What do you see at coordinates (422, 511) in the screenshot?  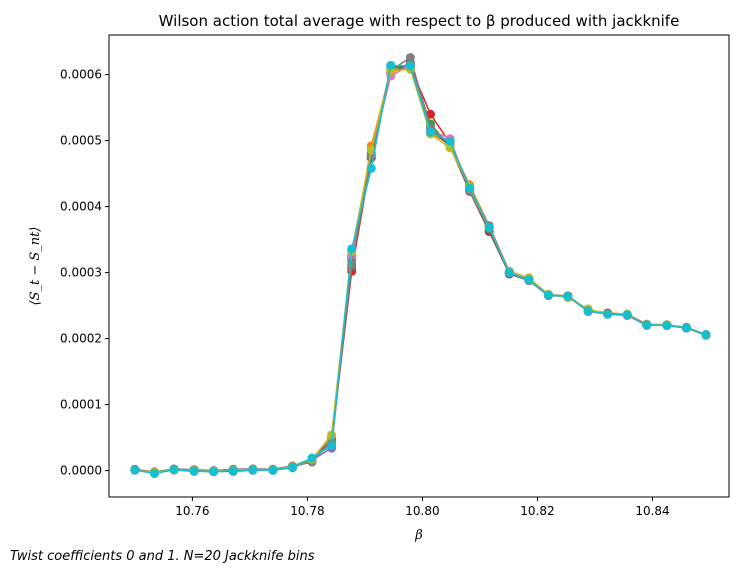 I see `x-tick-label: 10.80` at bounding box center [422, 511].